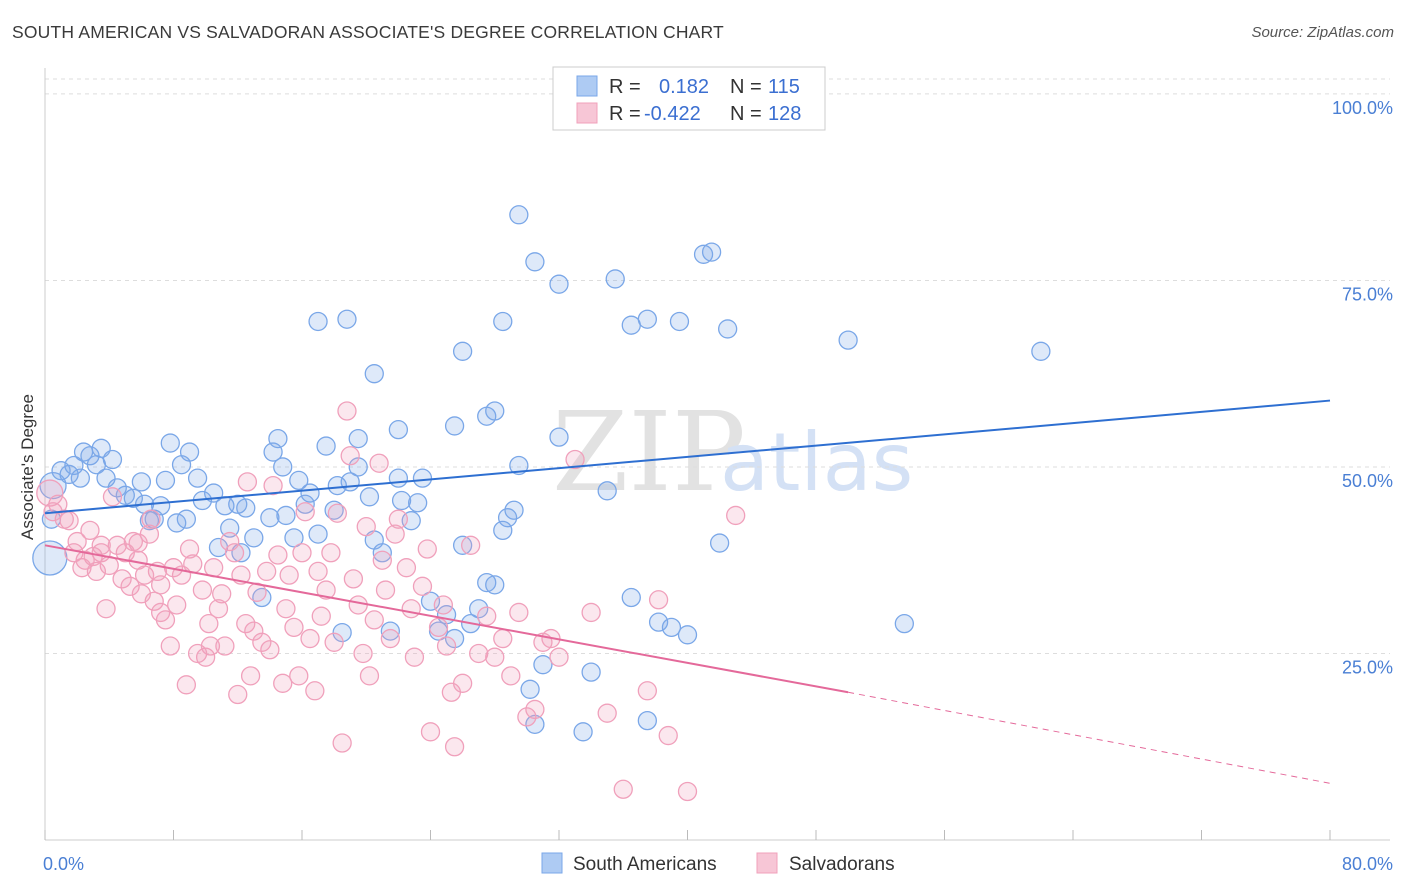 The image size is (1406, 892). I want to click on source-attribution: Source: ZipAtlas.com, so click(1322, 32).